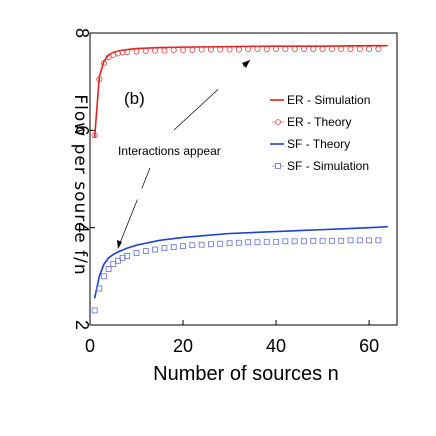  What do you see at coordinates (134, 208) in the screenshot?
I see `annotation-arrow-down` at bounding box center [134, 208].